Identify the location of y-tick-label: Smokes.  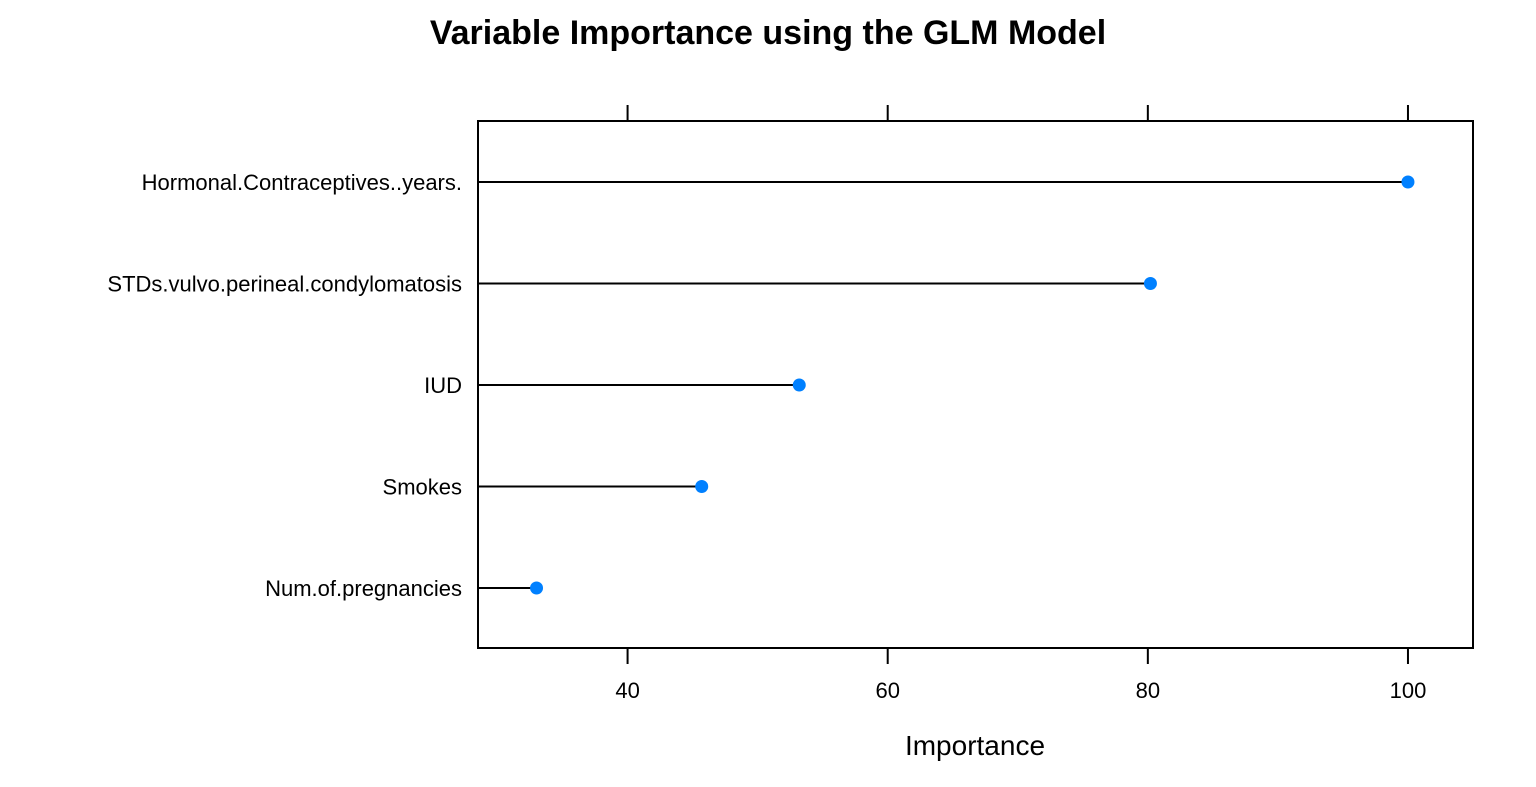
(422, 487).